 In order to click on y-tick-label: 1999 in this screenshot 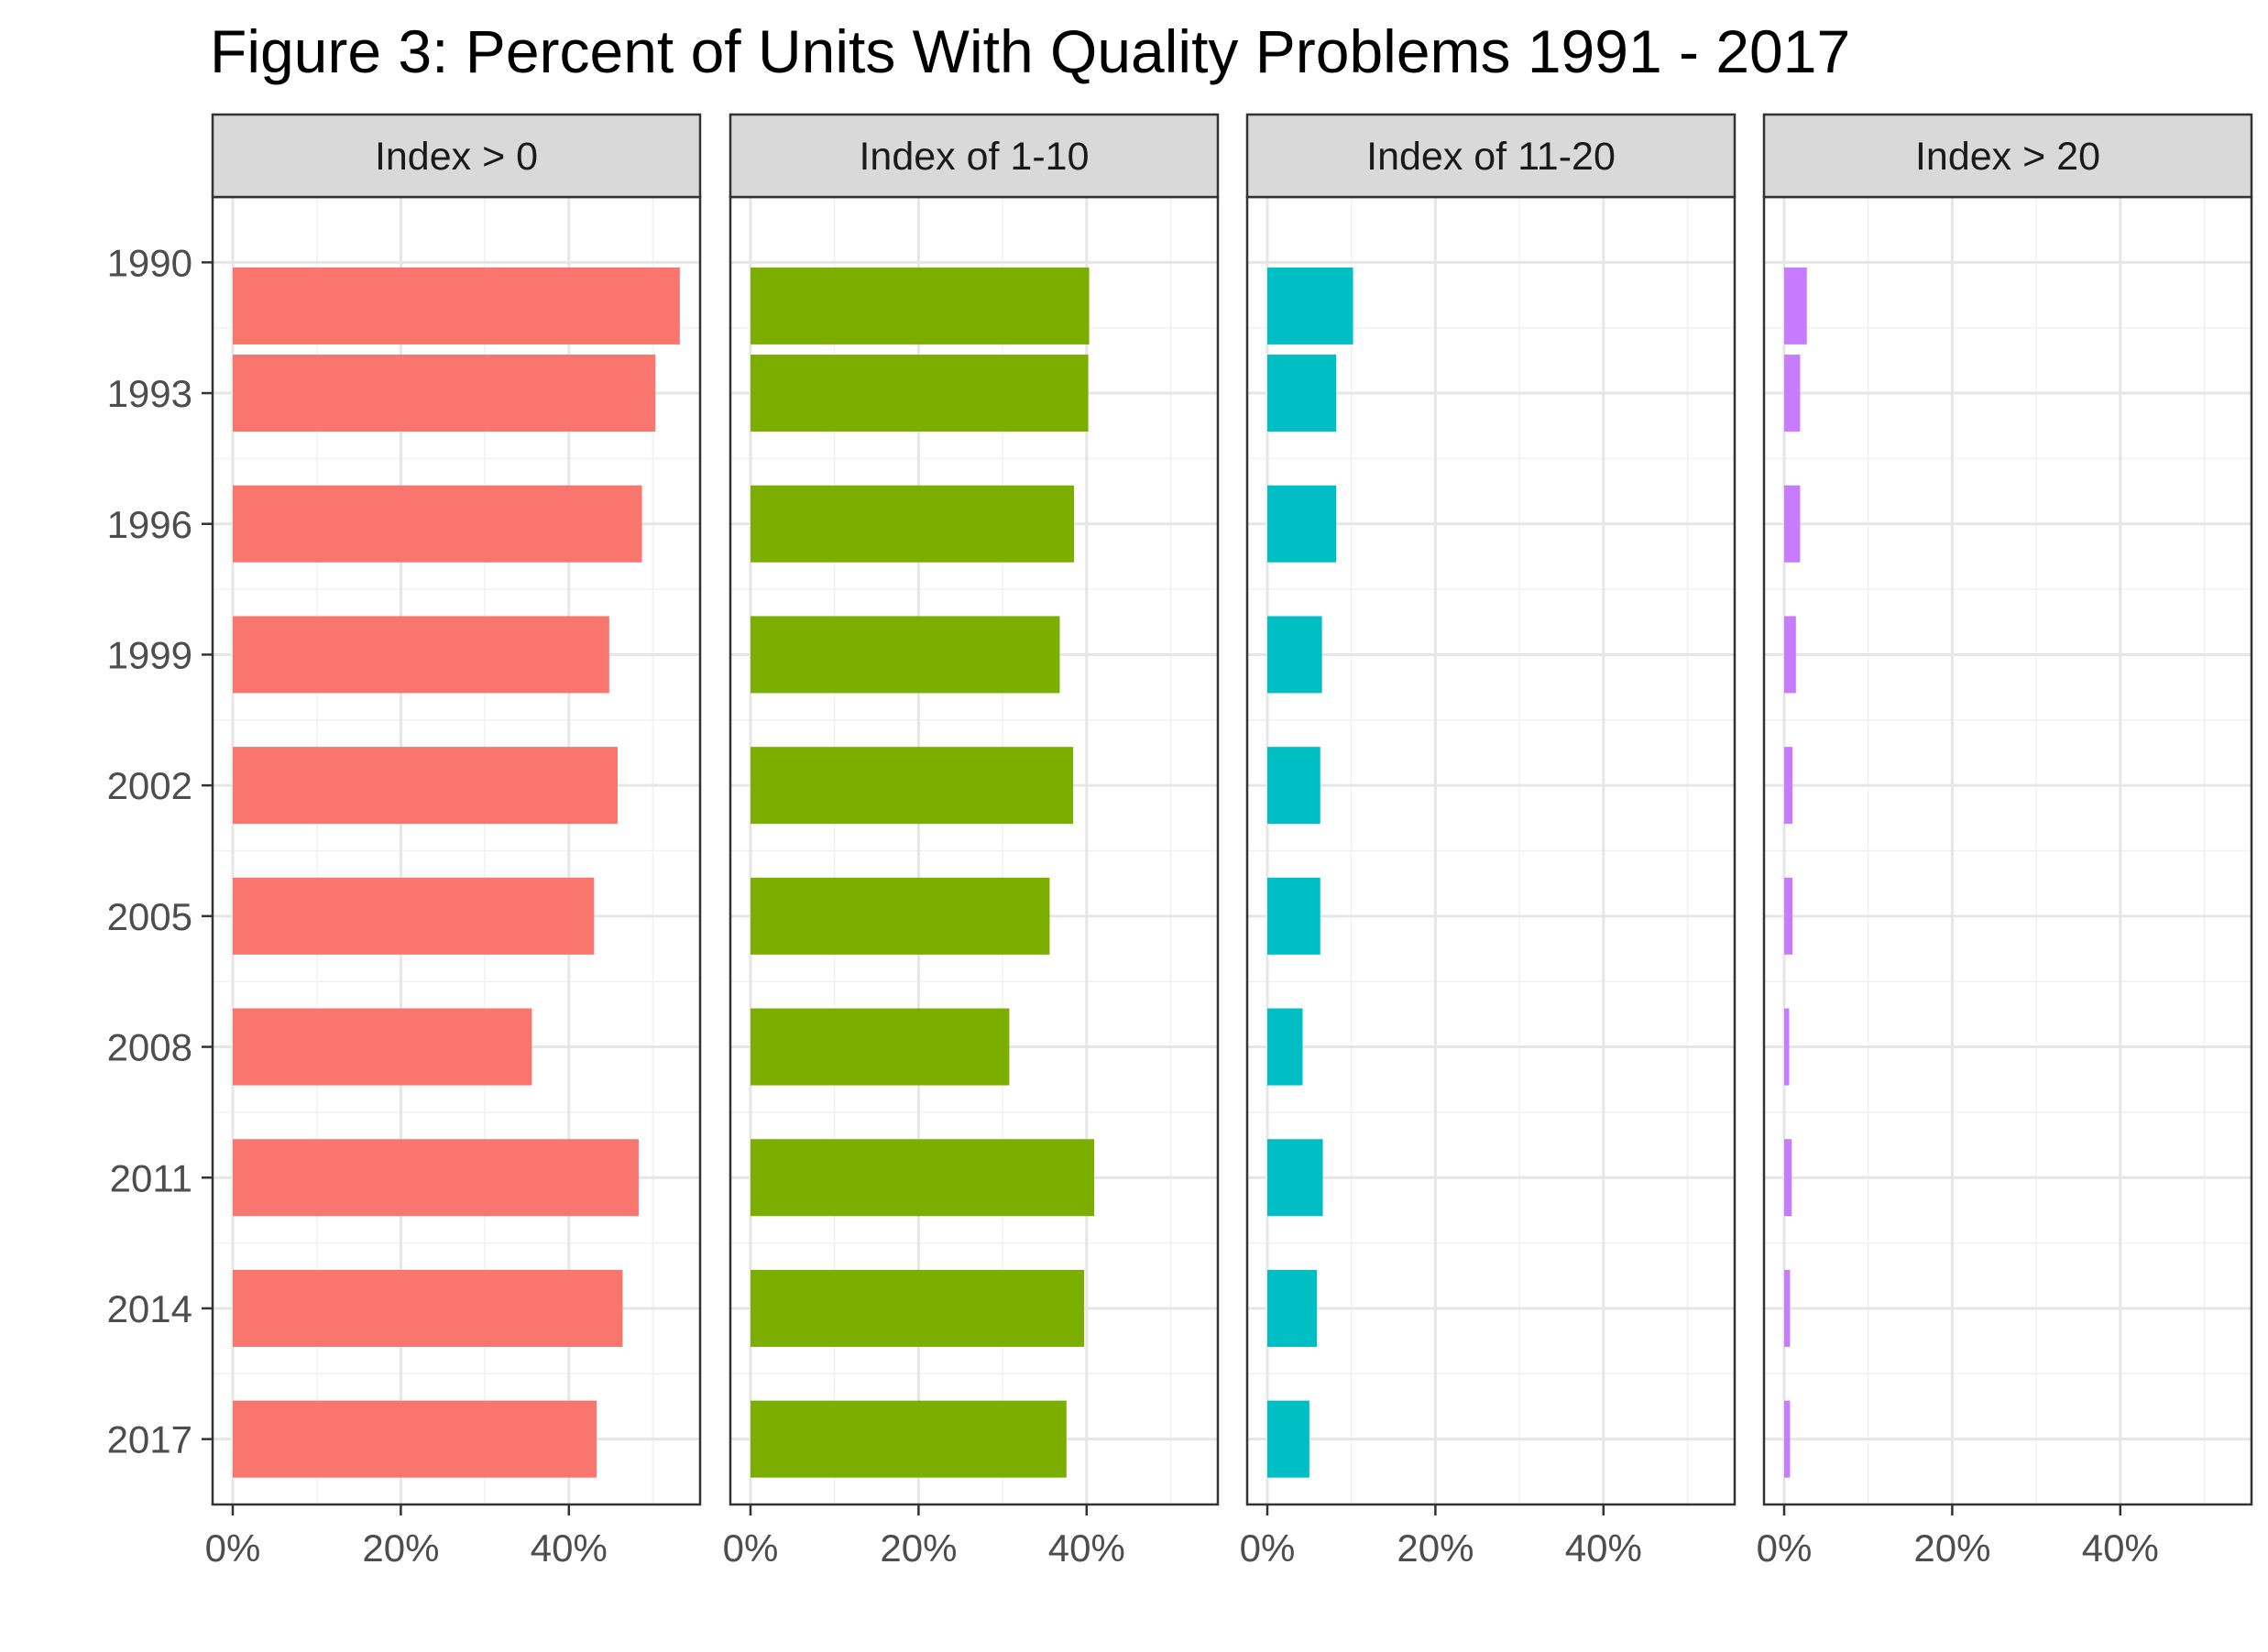, I will do `click(149, 654)`.